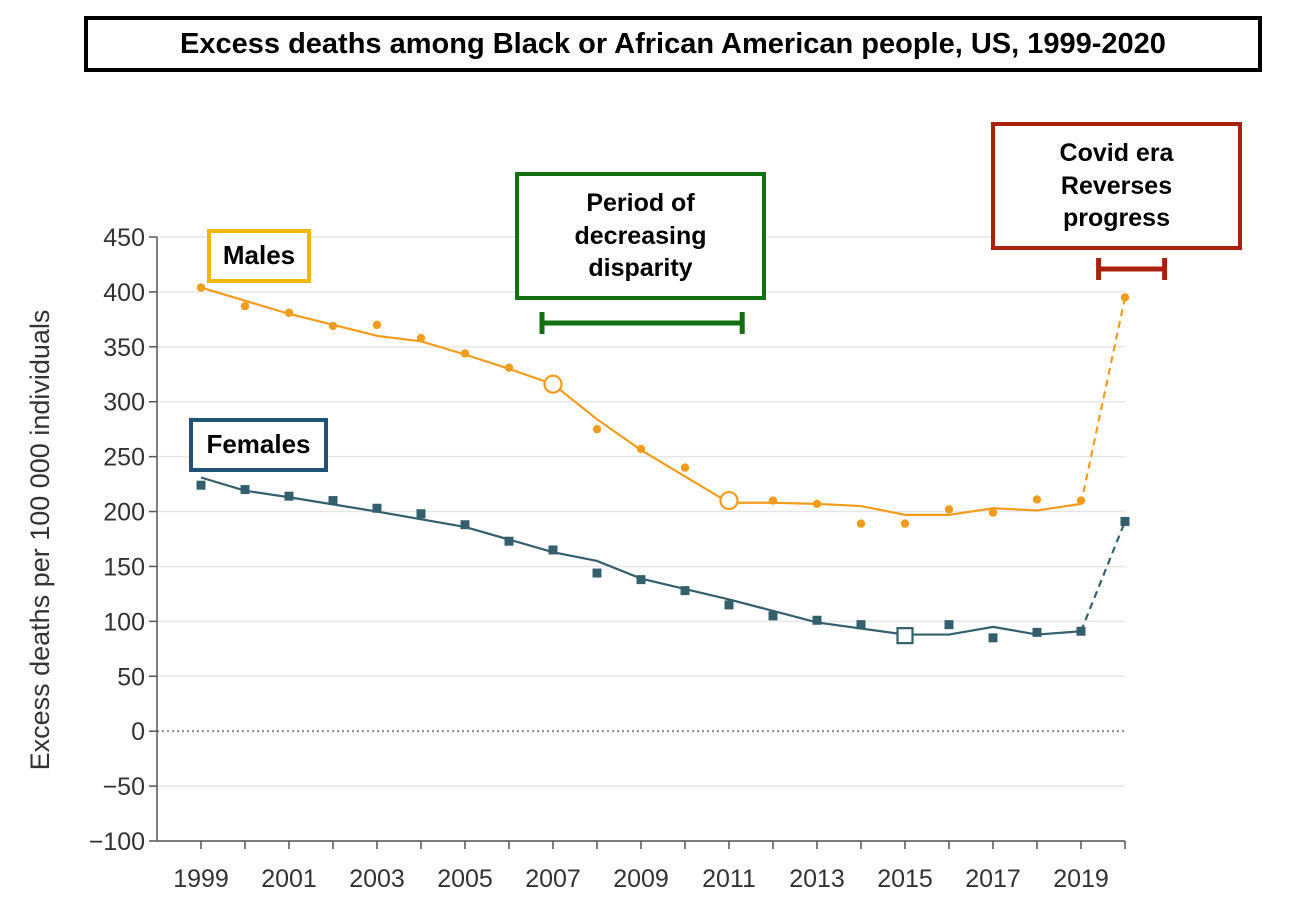 The width and height of the screenshot is (1292, 910). I want to click on y-tick-label: 150, so click(124, 567).